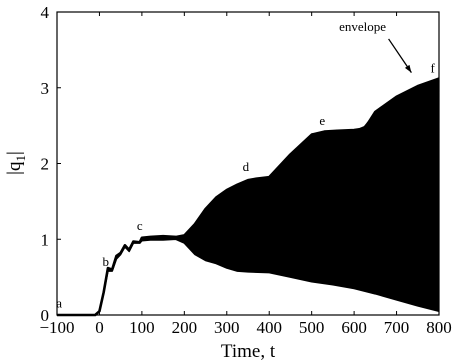 The width and height of the screenshot is (456, 362). I want to click on x-tick-label: 500, so click(312, 327).